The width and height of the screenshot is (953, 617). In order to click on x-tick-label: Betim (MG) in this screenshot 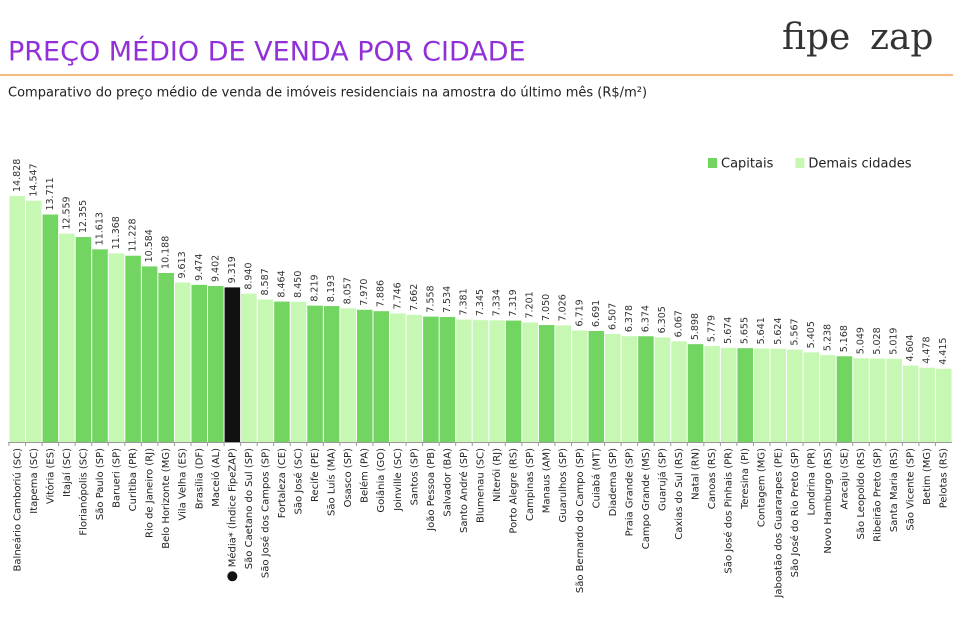, I will do `click(927, 476)`.